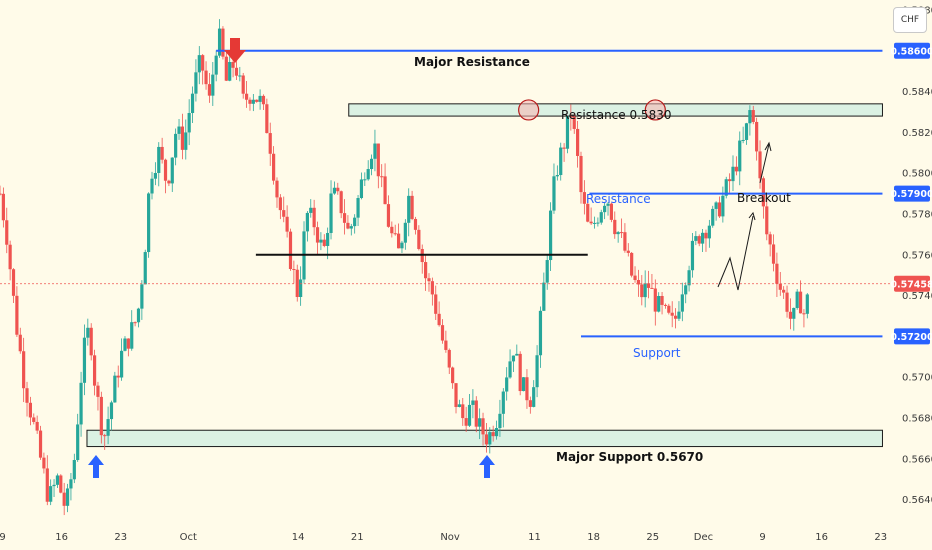 This screenshot has width=932, height=550. What do you see at coordinates (917, 133) in the screenshot?
I see `y-tick-label: 0.58200` at bounding box center [917, 133].